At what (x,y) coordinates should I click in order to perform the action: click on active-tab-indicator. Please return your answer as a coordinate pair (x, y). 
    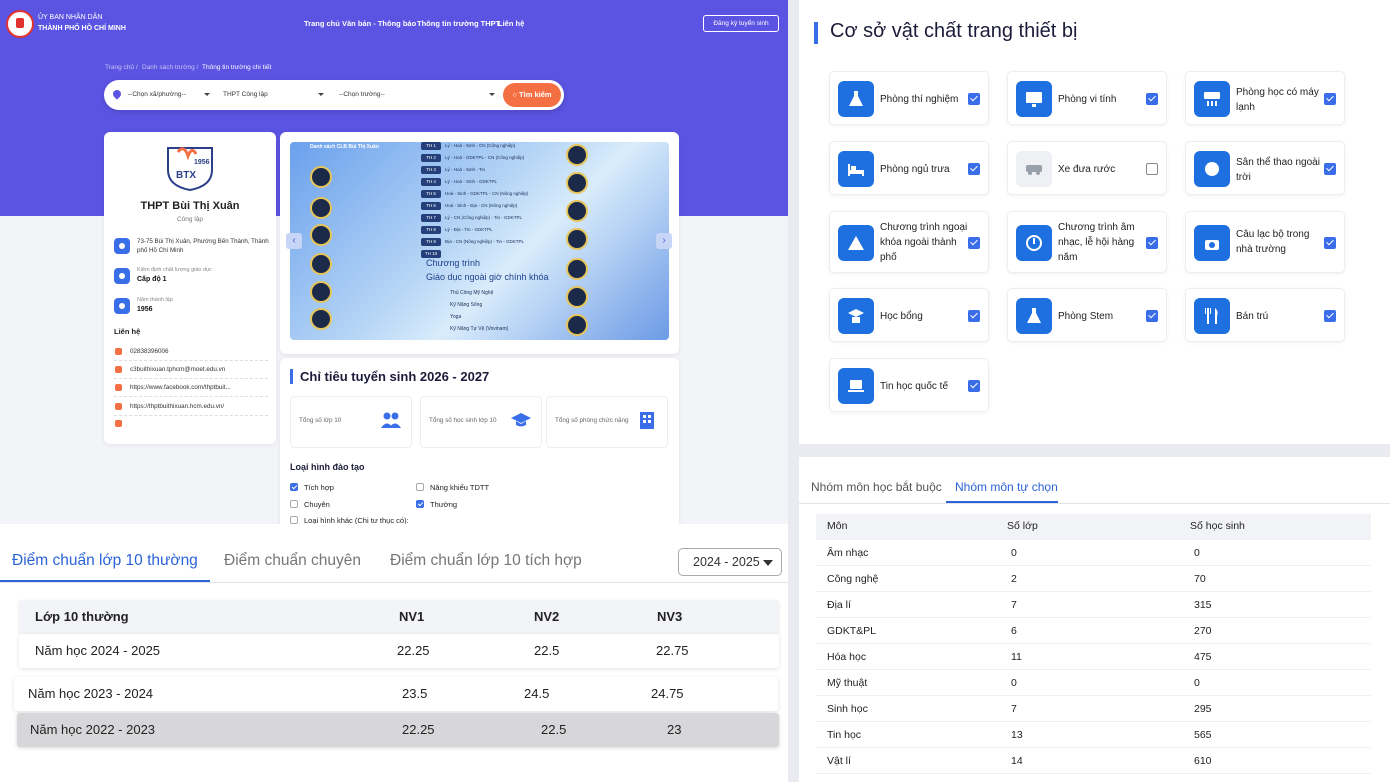
    Looking at the image, I should click on (105, 581).